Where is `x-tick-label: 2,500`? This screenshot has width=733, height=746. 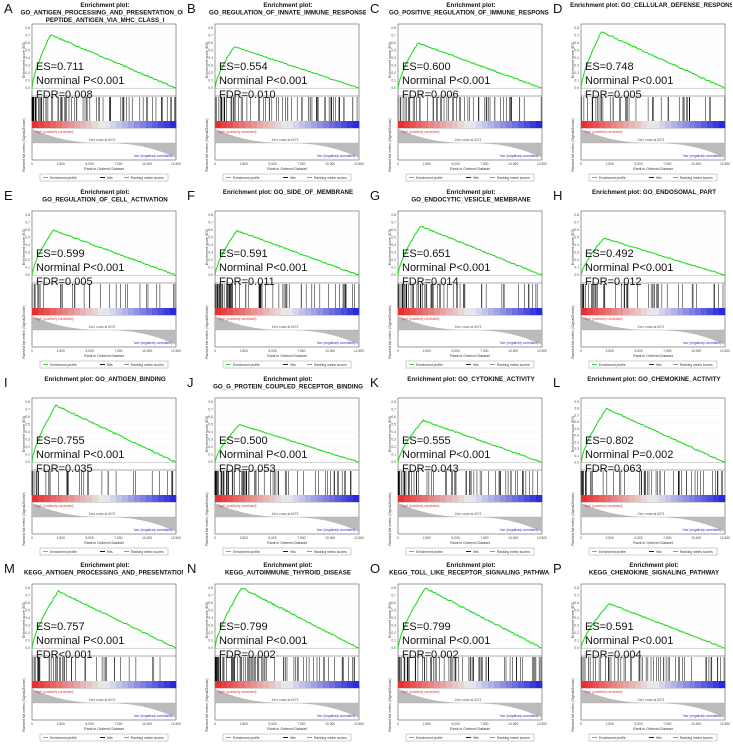 x-tick-label: 2,500 is located at coordinates (244, 724).